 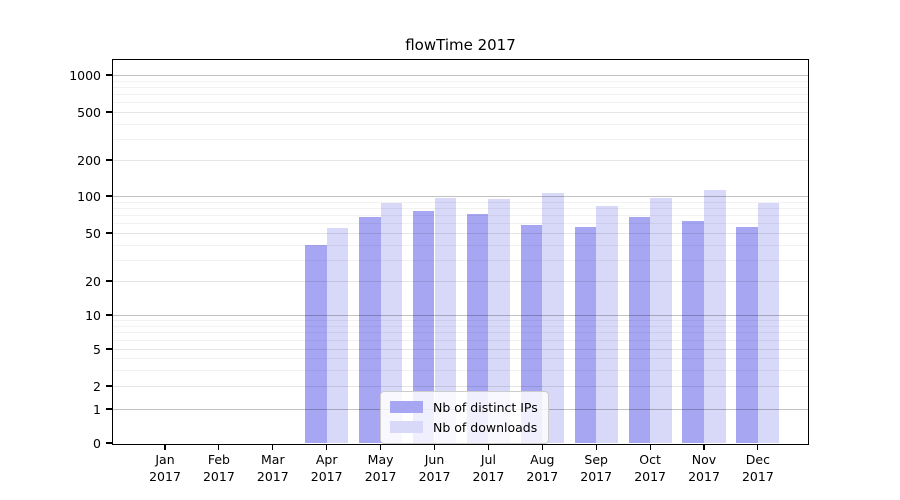 I want to click on bar-nb-of-downloads-sep, so click(x=607, y=324).